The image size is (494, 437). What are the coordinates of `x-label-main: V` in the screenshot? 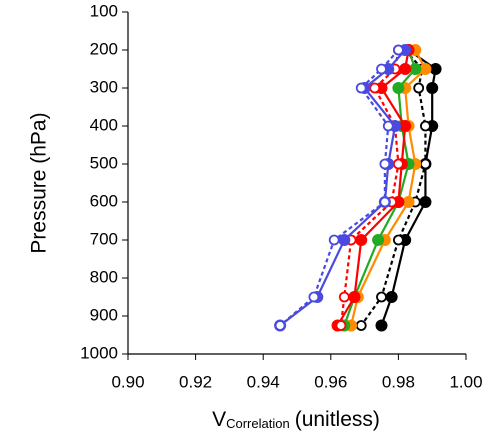 It's located at (219, 419).